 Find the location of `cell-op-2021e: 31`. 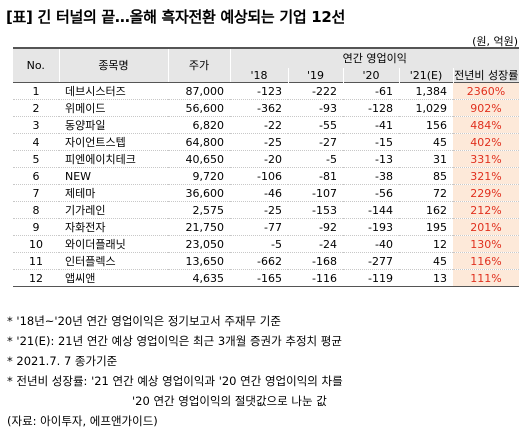

cell-op-2021e: 31 is located at coordinates (426, 159).